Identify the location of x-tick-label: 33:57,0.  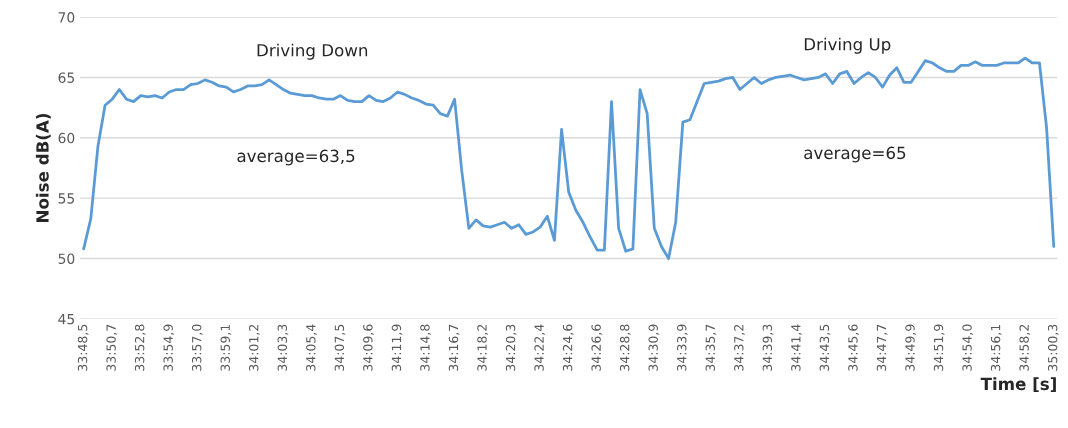
(197, 347).